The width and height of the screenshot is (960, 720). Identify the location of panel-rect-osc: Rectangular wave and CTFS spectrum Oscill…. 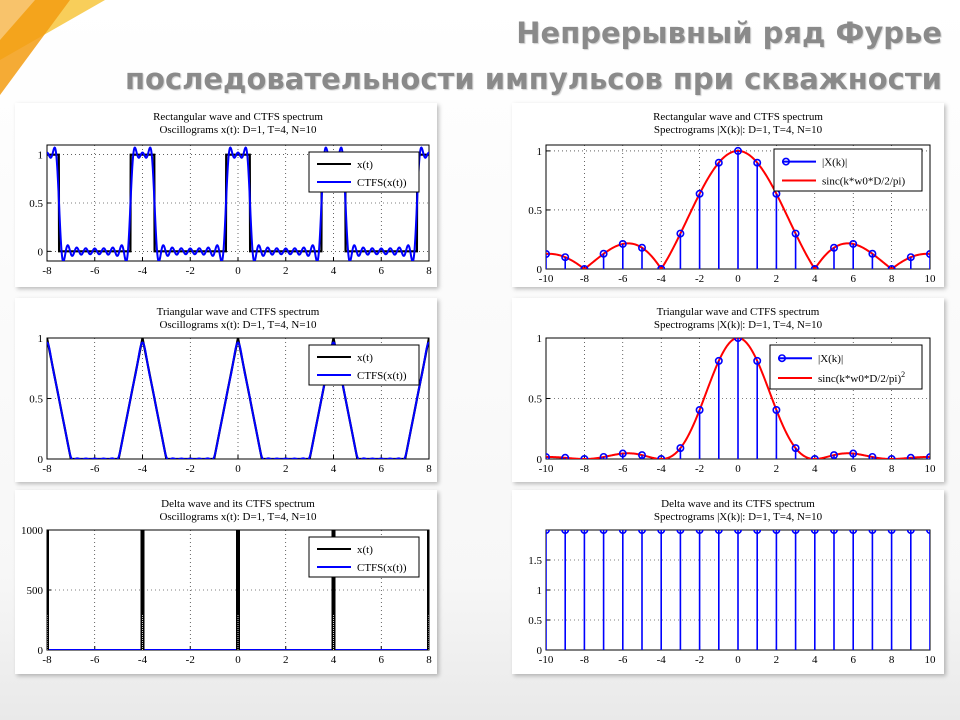
(226, 195).